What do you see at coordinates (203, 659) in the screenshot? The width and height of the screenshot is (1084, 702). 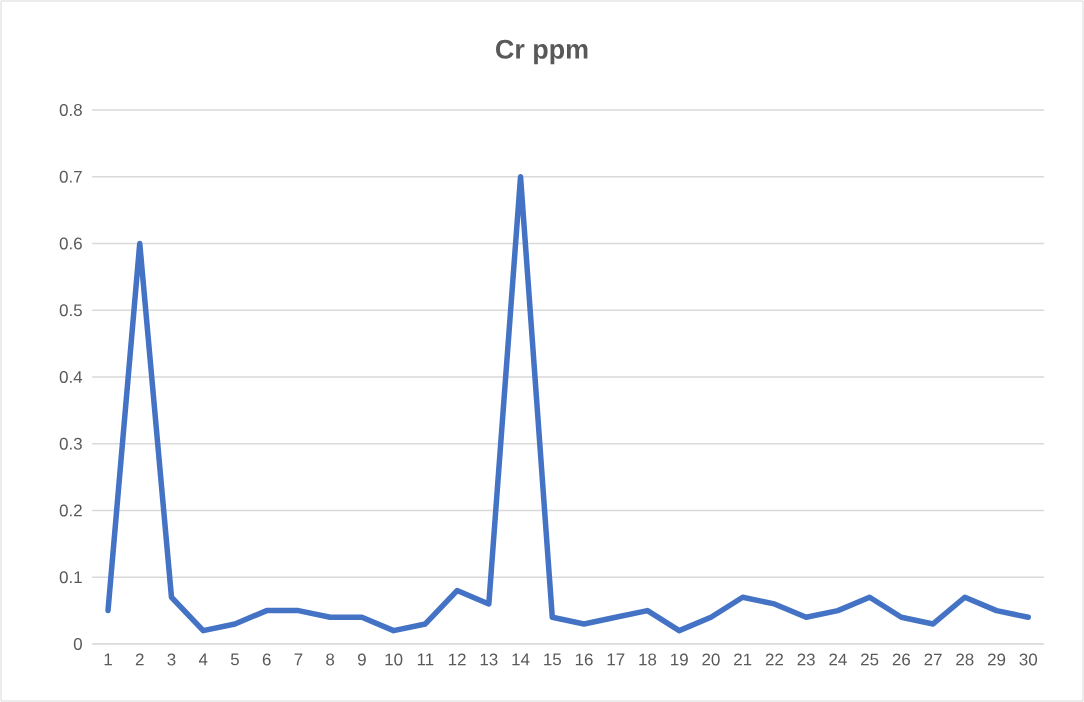 I see `x-tick-label: 4` at bounding box center [203, 659].